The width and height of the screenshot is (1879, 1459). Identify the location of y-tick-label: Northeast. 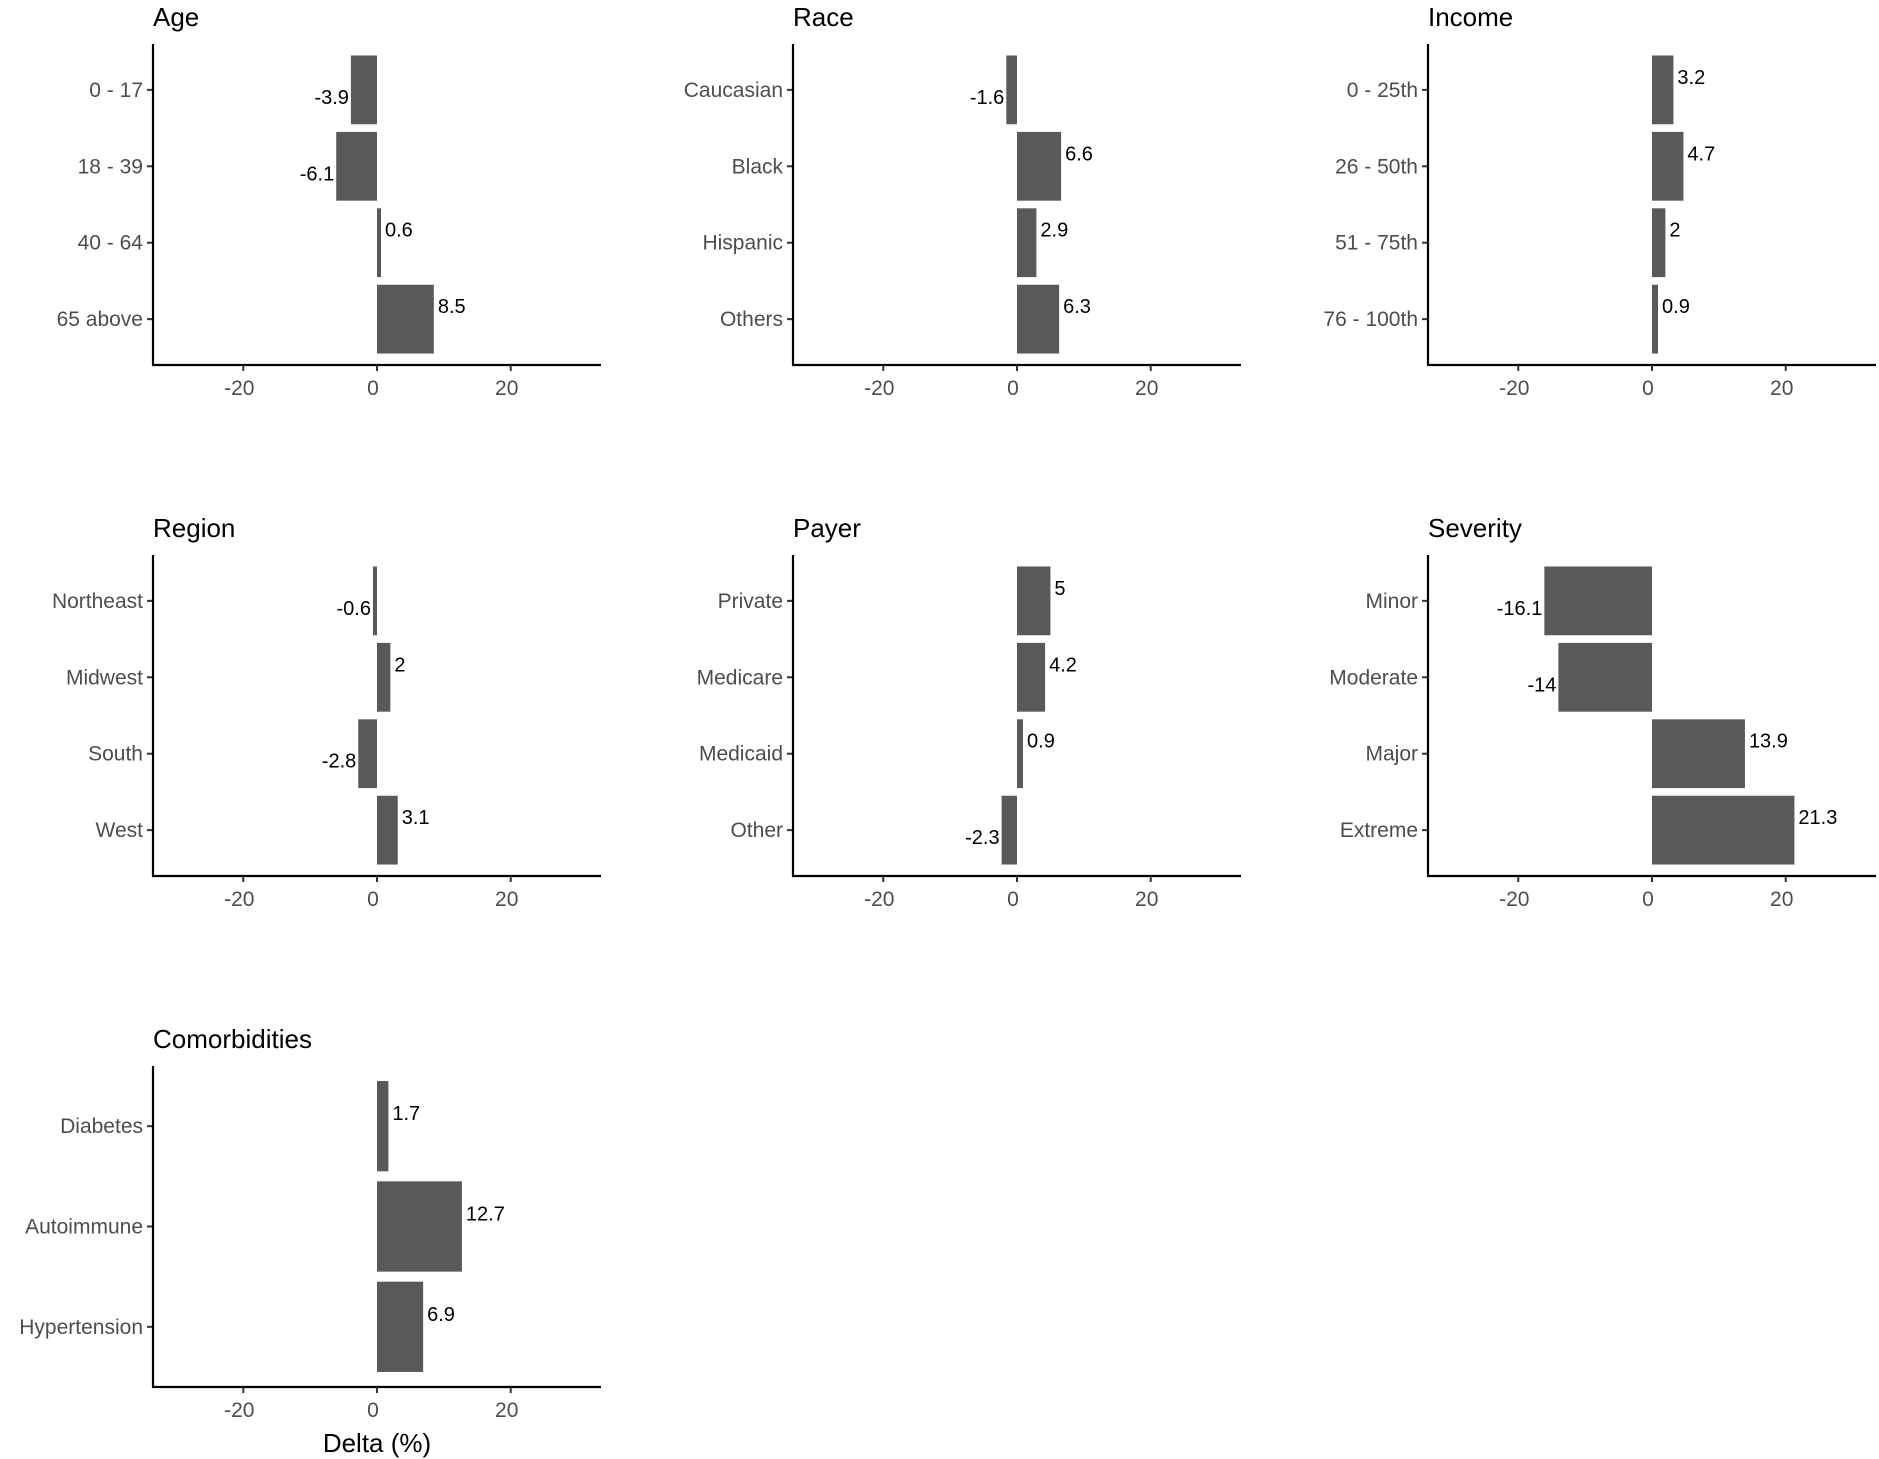
(97, 601).